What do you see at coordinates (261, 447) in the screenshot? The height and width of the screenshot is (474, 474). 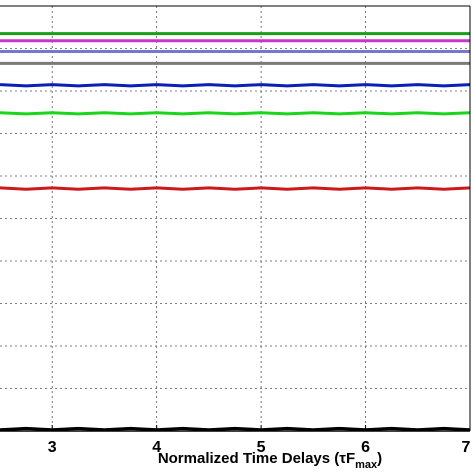 I see `x-tick-label: 5` at bounding box center [261, 447].